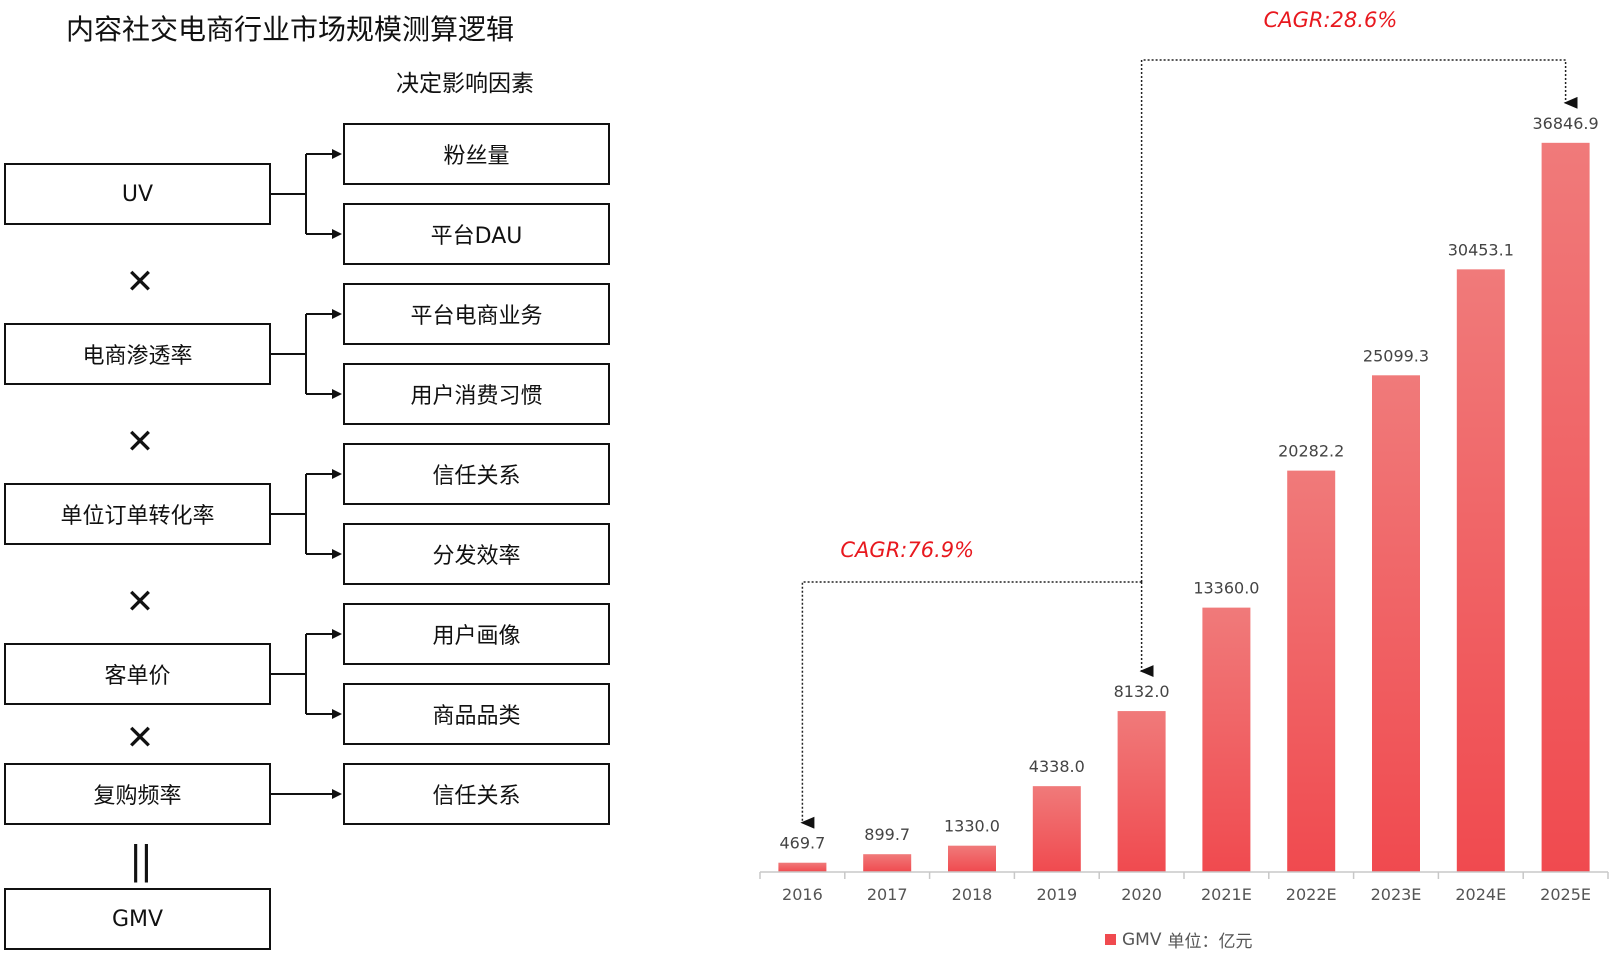  Describe the element at coordinates (1480, 894) in the screenshot. I see `x-tick-label-2024E: 2024E` at that location.